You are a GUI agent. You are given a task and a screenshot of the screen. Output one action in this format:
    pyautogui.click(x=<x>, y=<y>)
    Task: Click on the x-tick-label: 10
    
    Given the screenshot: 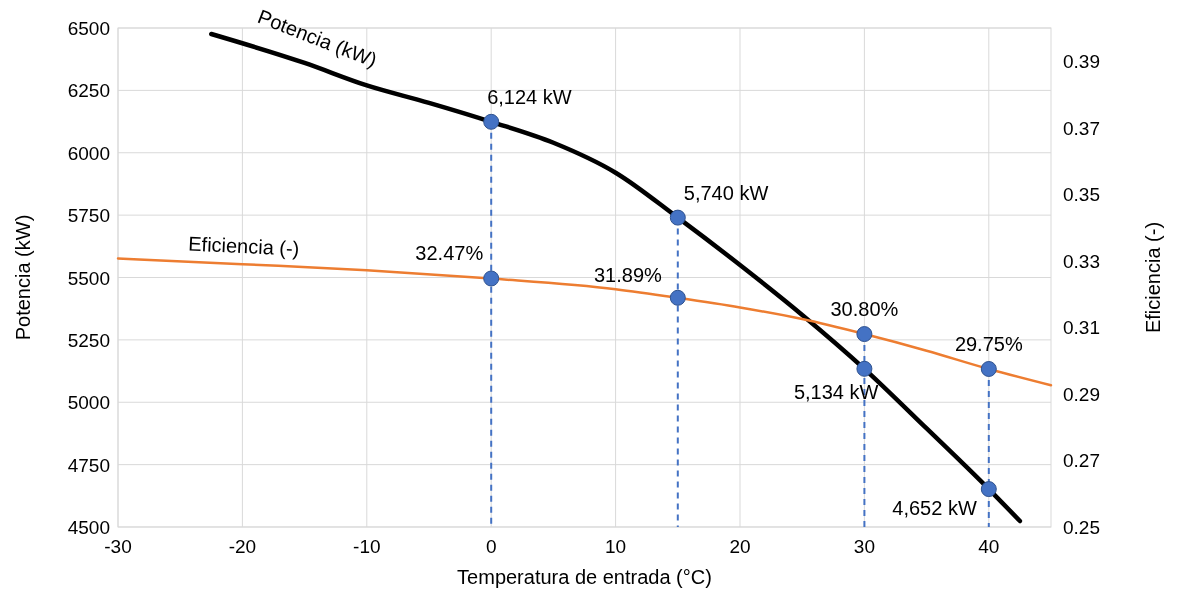 What is the action you would take?
    pyautogui.click(x=616, y=546)
    